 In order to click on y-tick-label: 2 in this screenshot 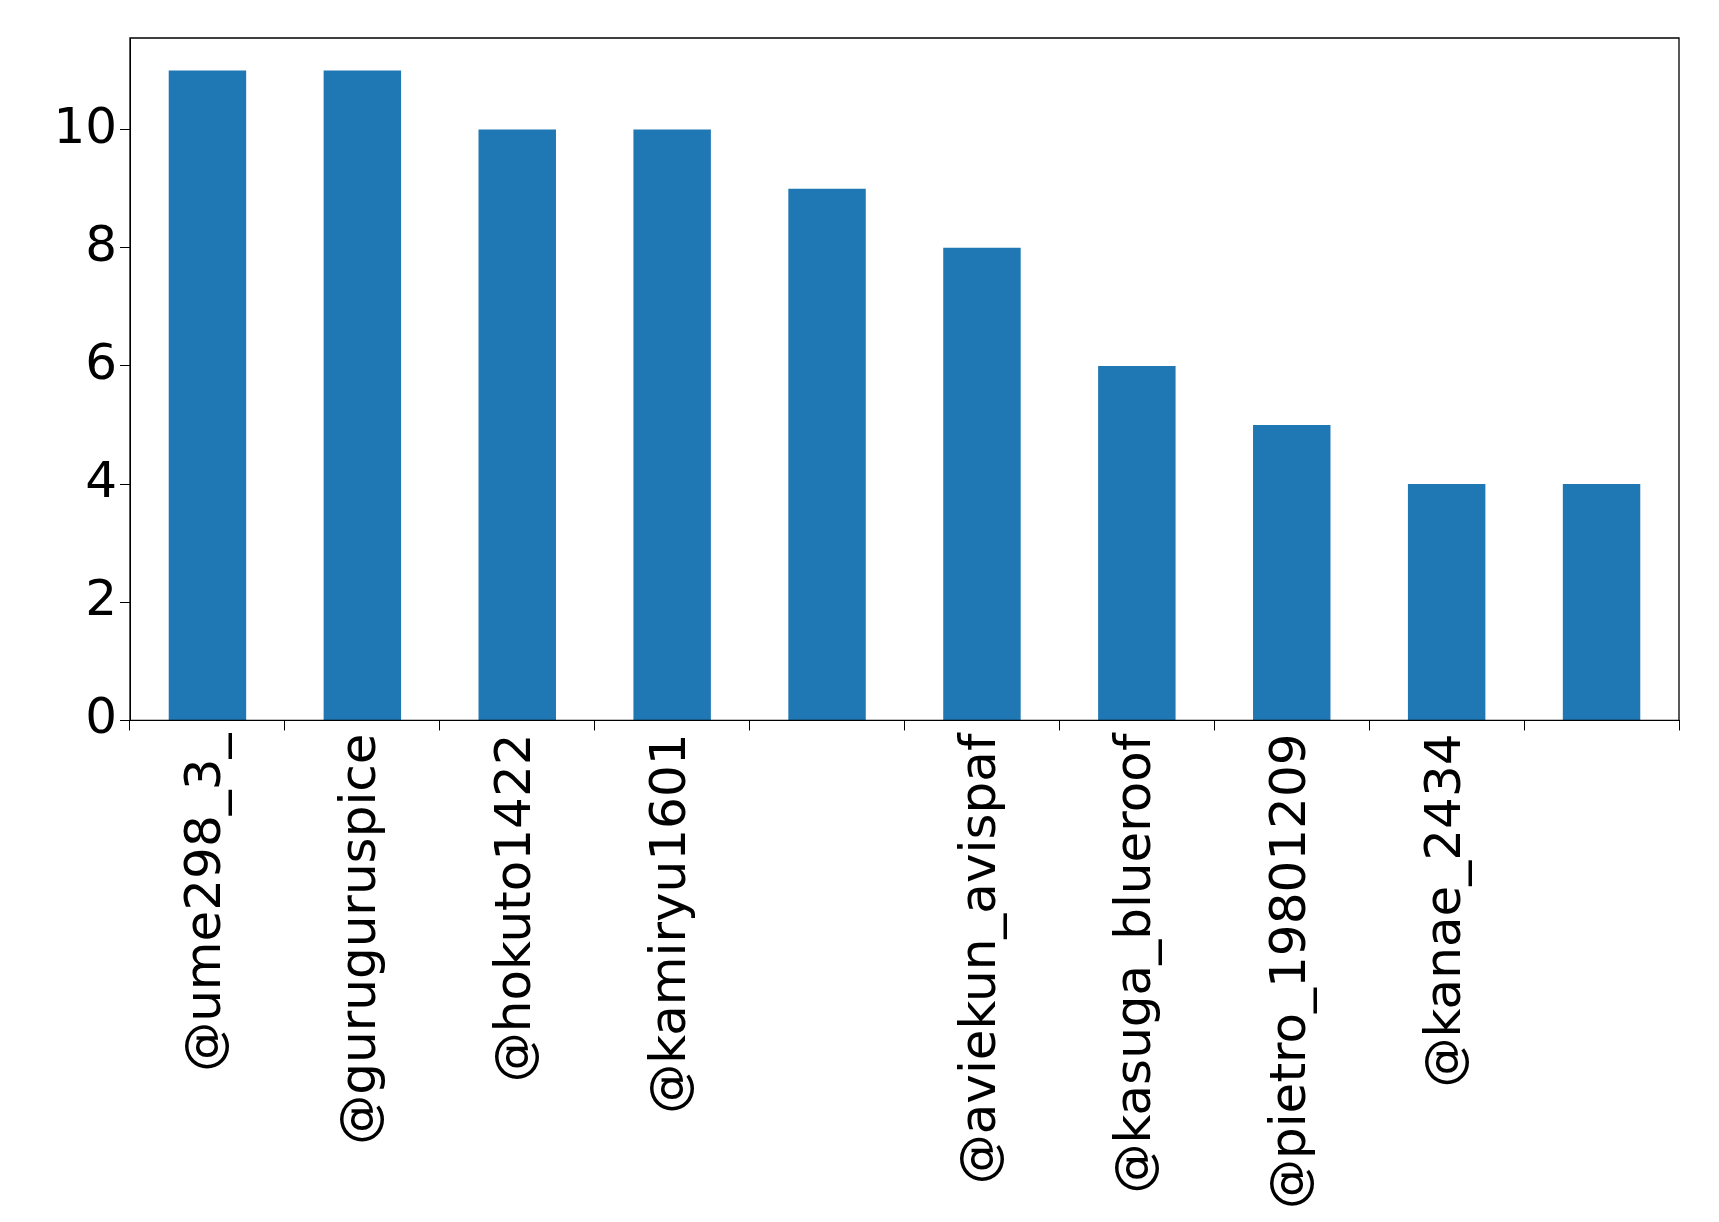, I will do `click(101, 598)`.